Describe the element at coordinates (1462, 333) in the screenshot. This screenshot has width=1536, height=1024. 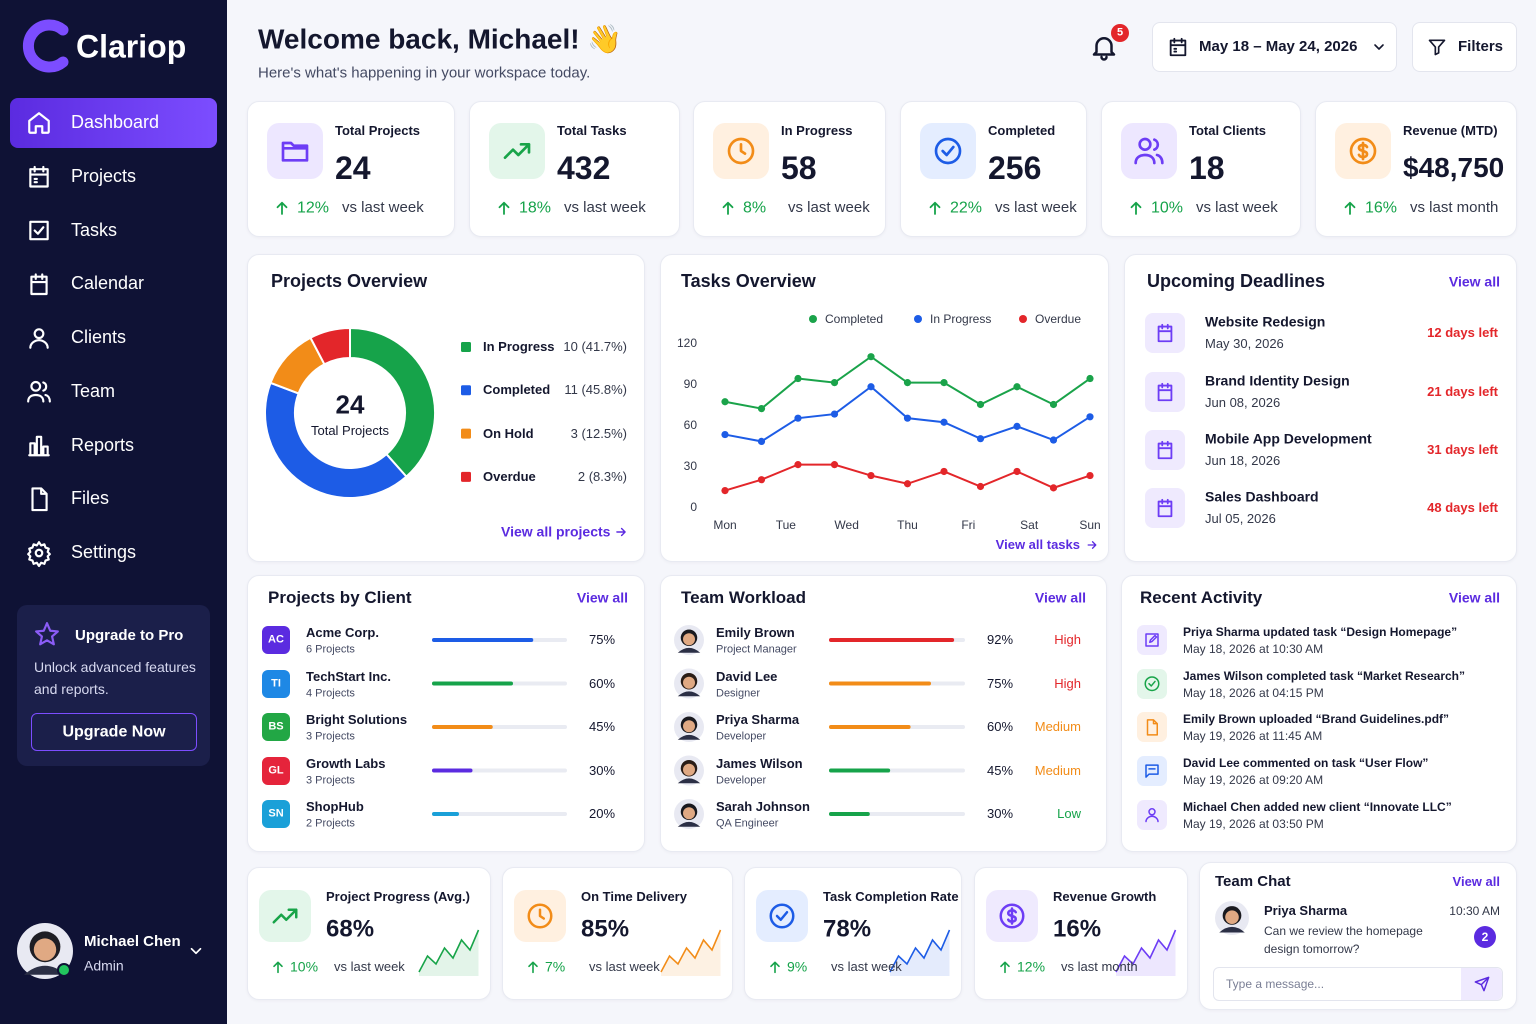
I see `deadline-remaining: 12 days left` at that location.